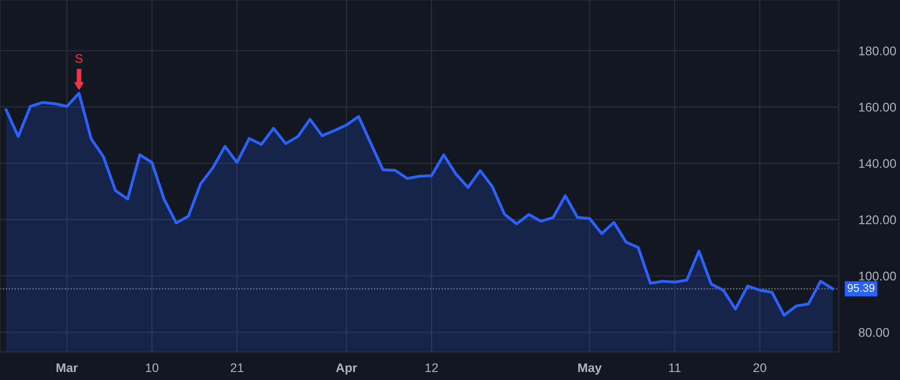 The image size is (900, 380). I want to click on y-tick-label: 180.00, so click(877, 51).